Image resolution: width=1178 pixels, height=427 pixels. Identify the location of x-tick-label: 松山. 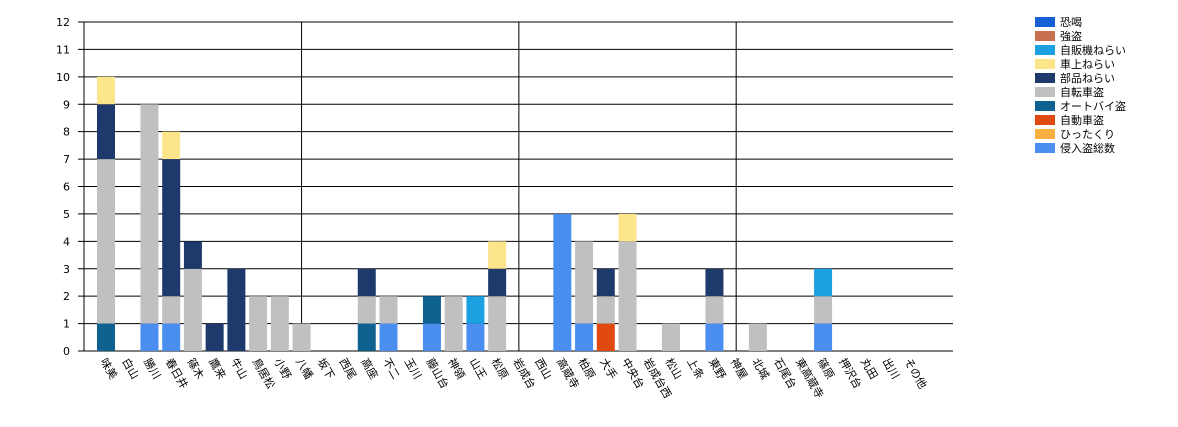
(673, 369).